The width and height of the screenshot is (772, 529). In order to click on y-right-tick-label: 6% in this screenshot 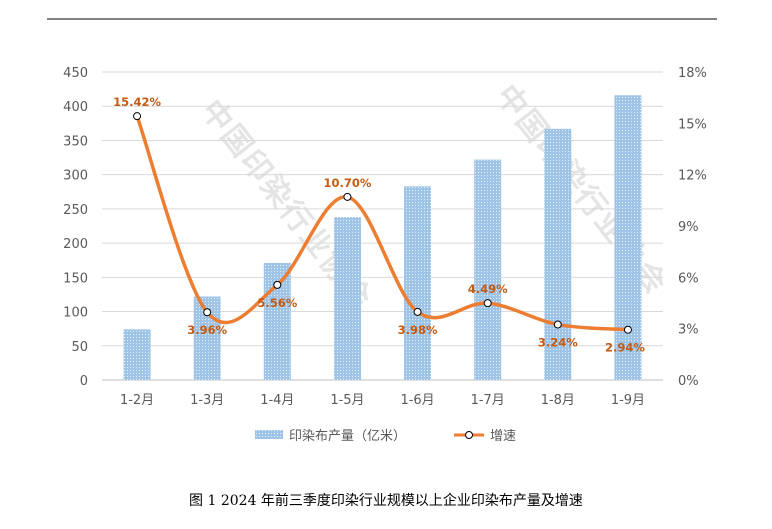, I will do `click(688, 278)`.